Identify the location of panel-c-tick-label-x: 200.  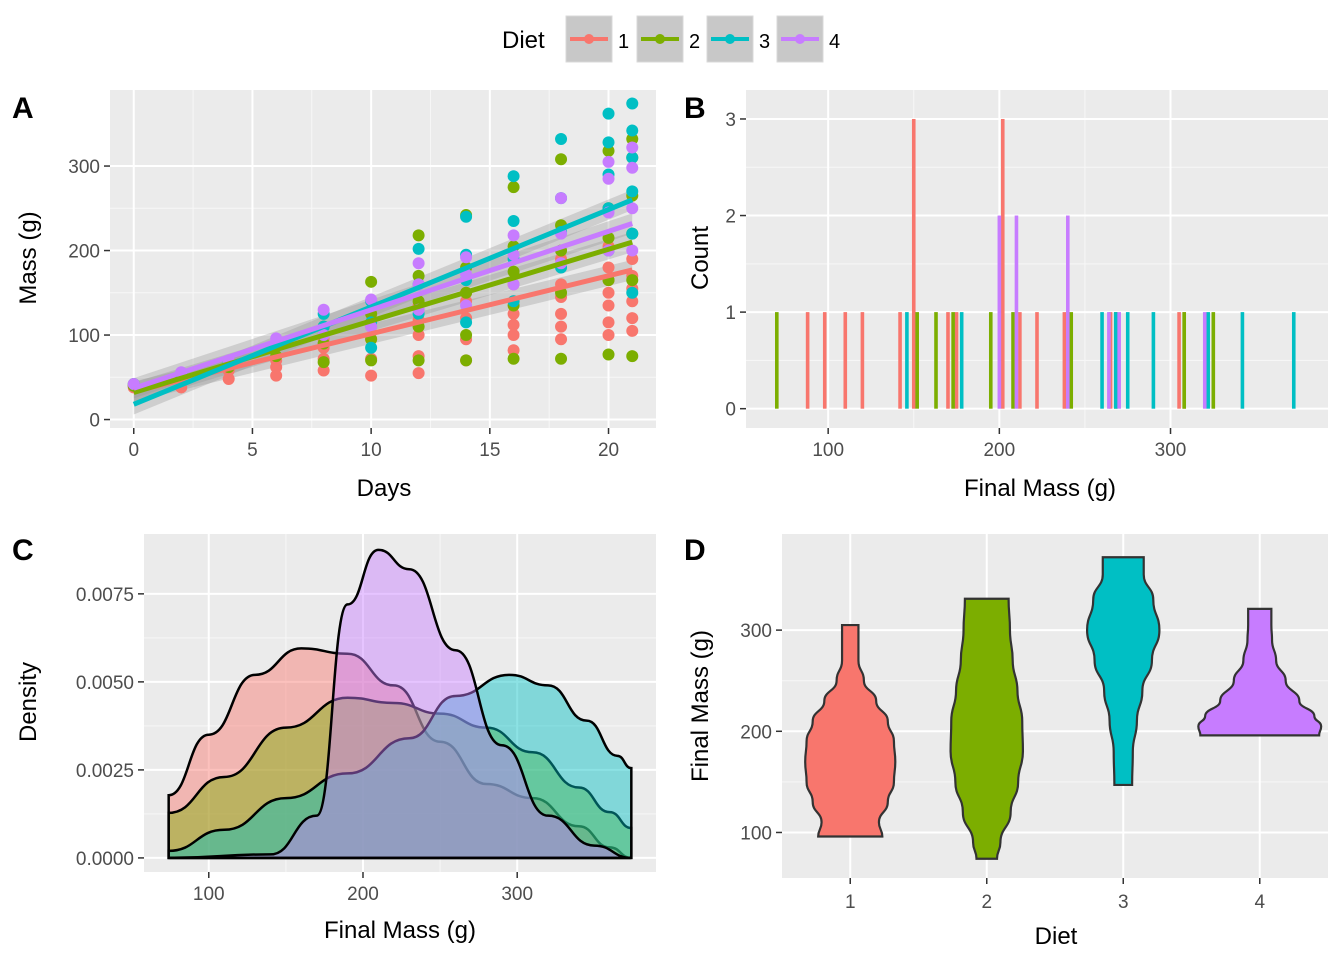
(363, 894).